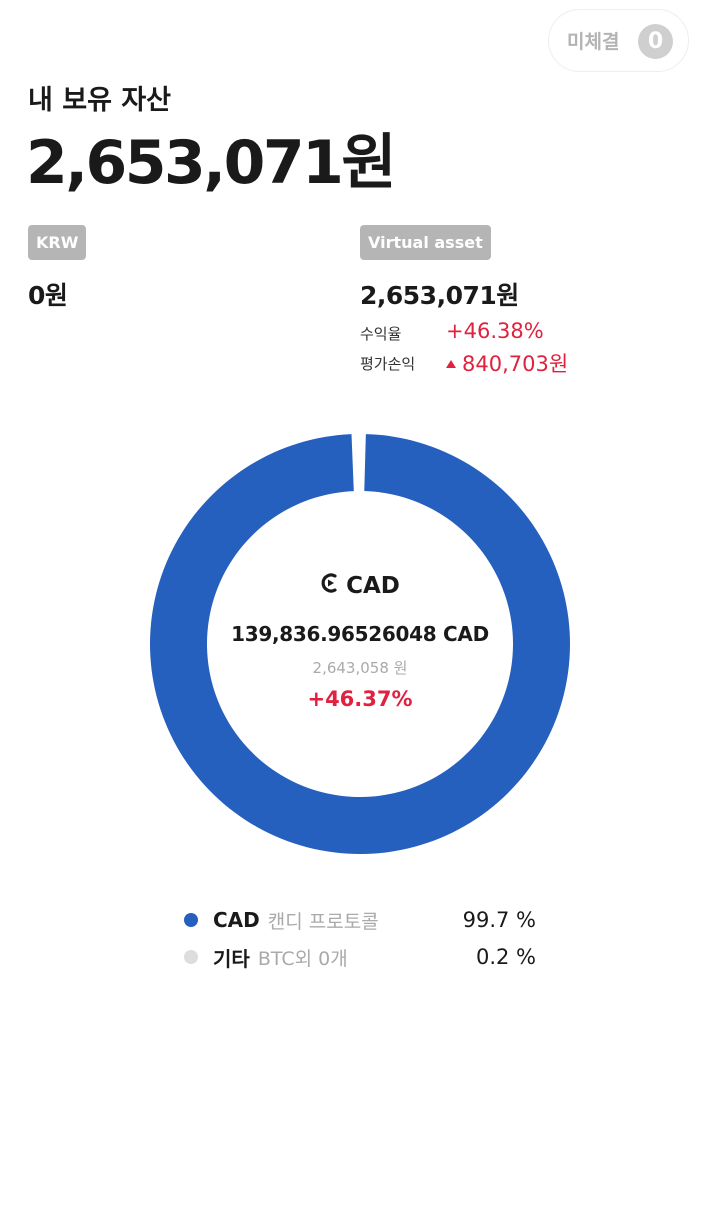 The width and height of the screenshot is (720, 1232). I want to click on legend-symbol: 기타, so click(231, 958).